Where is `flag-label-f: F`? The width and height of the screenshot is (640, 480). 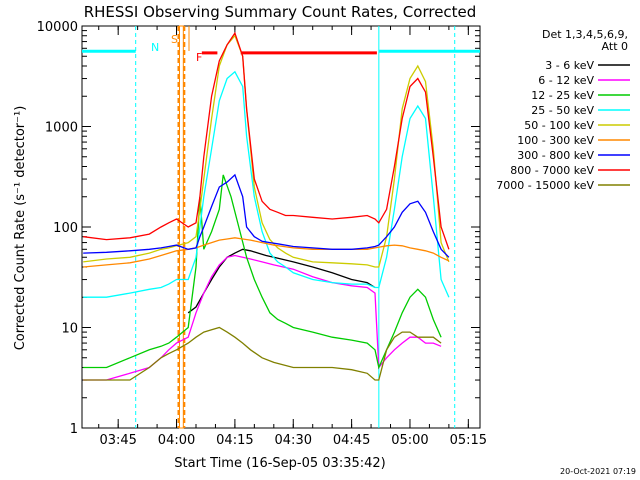
flag-label-f: F is located at coordinates (199, 57).